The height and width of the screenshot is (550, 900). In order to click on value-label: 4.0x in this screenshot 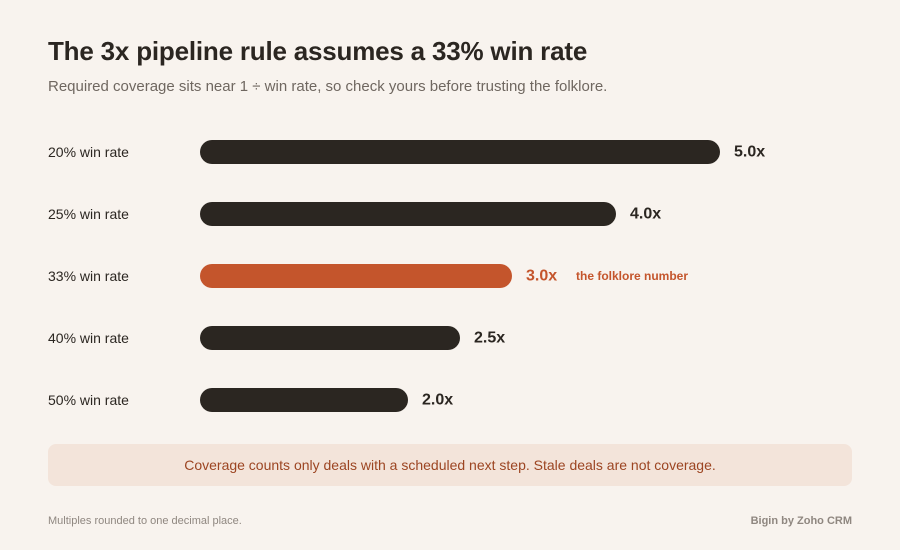, I will do `click(645, 214)`.